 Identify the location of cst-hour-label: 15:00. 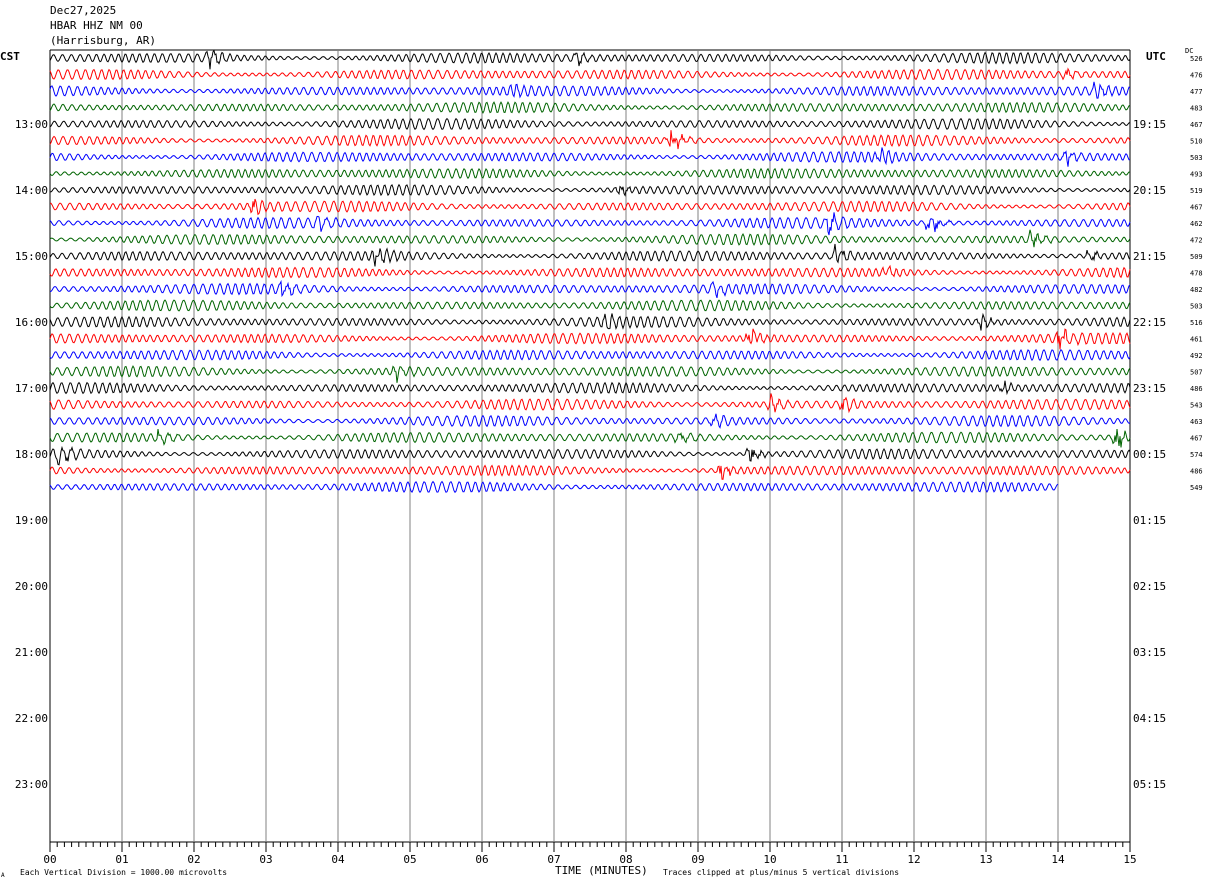
(31, 256).